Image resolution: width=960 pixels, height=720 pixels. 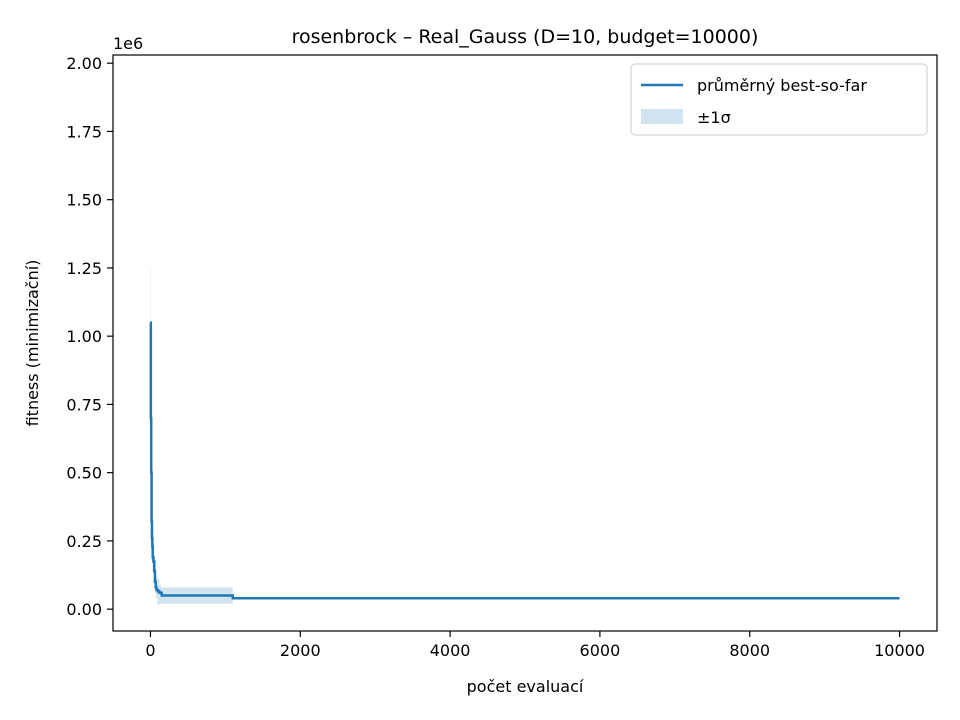 I want to click on x-tick-label: 6000, so click(x=600, y=650).